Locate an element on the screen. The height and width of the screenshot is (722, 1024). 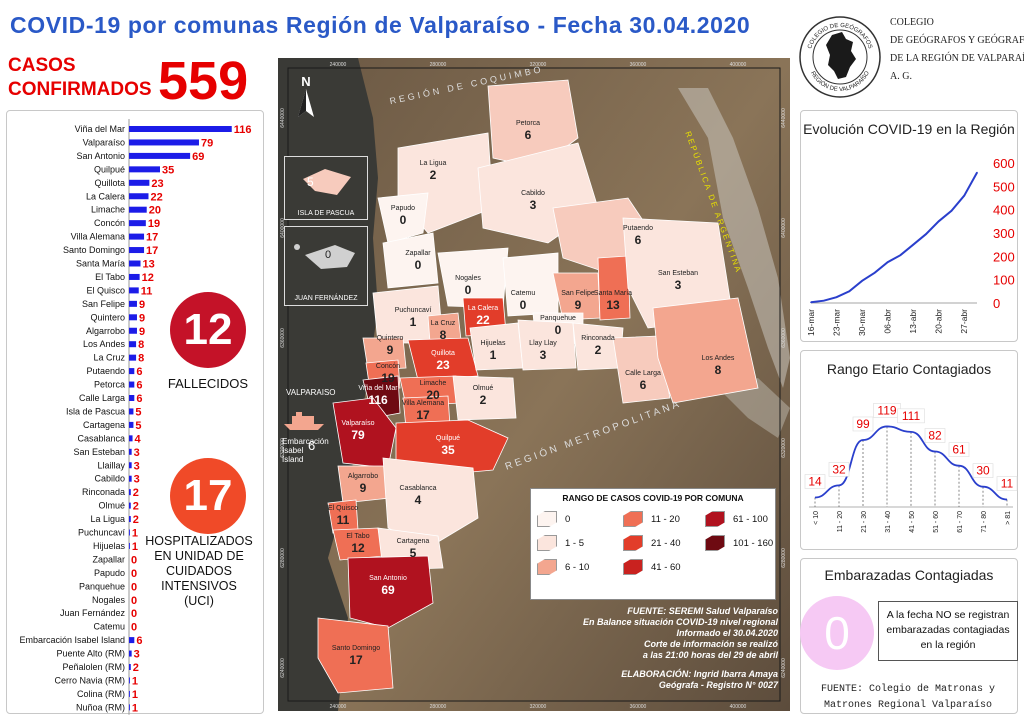
map-right-tick: 6440000 is located at coordinates (784, 118).